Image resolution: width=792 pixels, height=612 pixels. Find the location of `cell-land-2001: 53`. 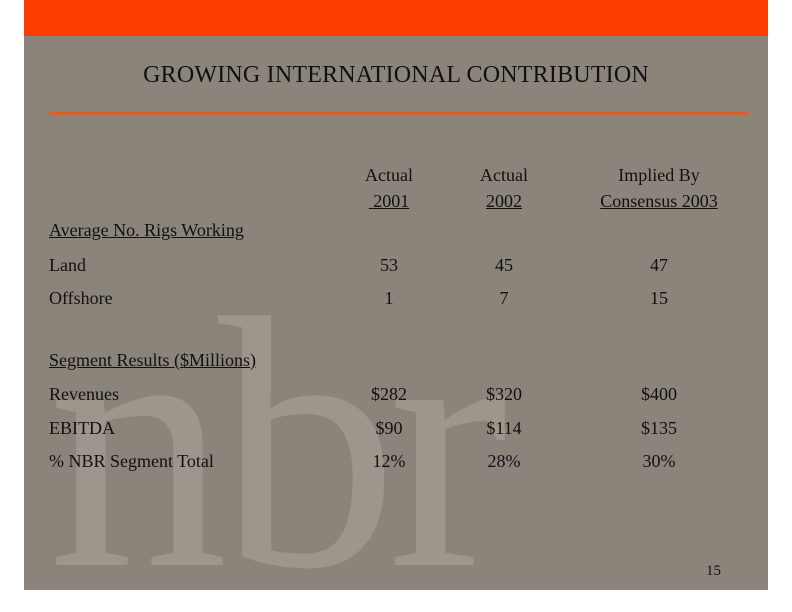

cell-land-2001: 53 is located at coordinates (389, 265).